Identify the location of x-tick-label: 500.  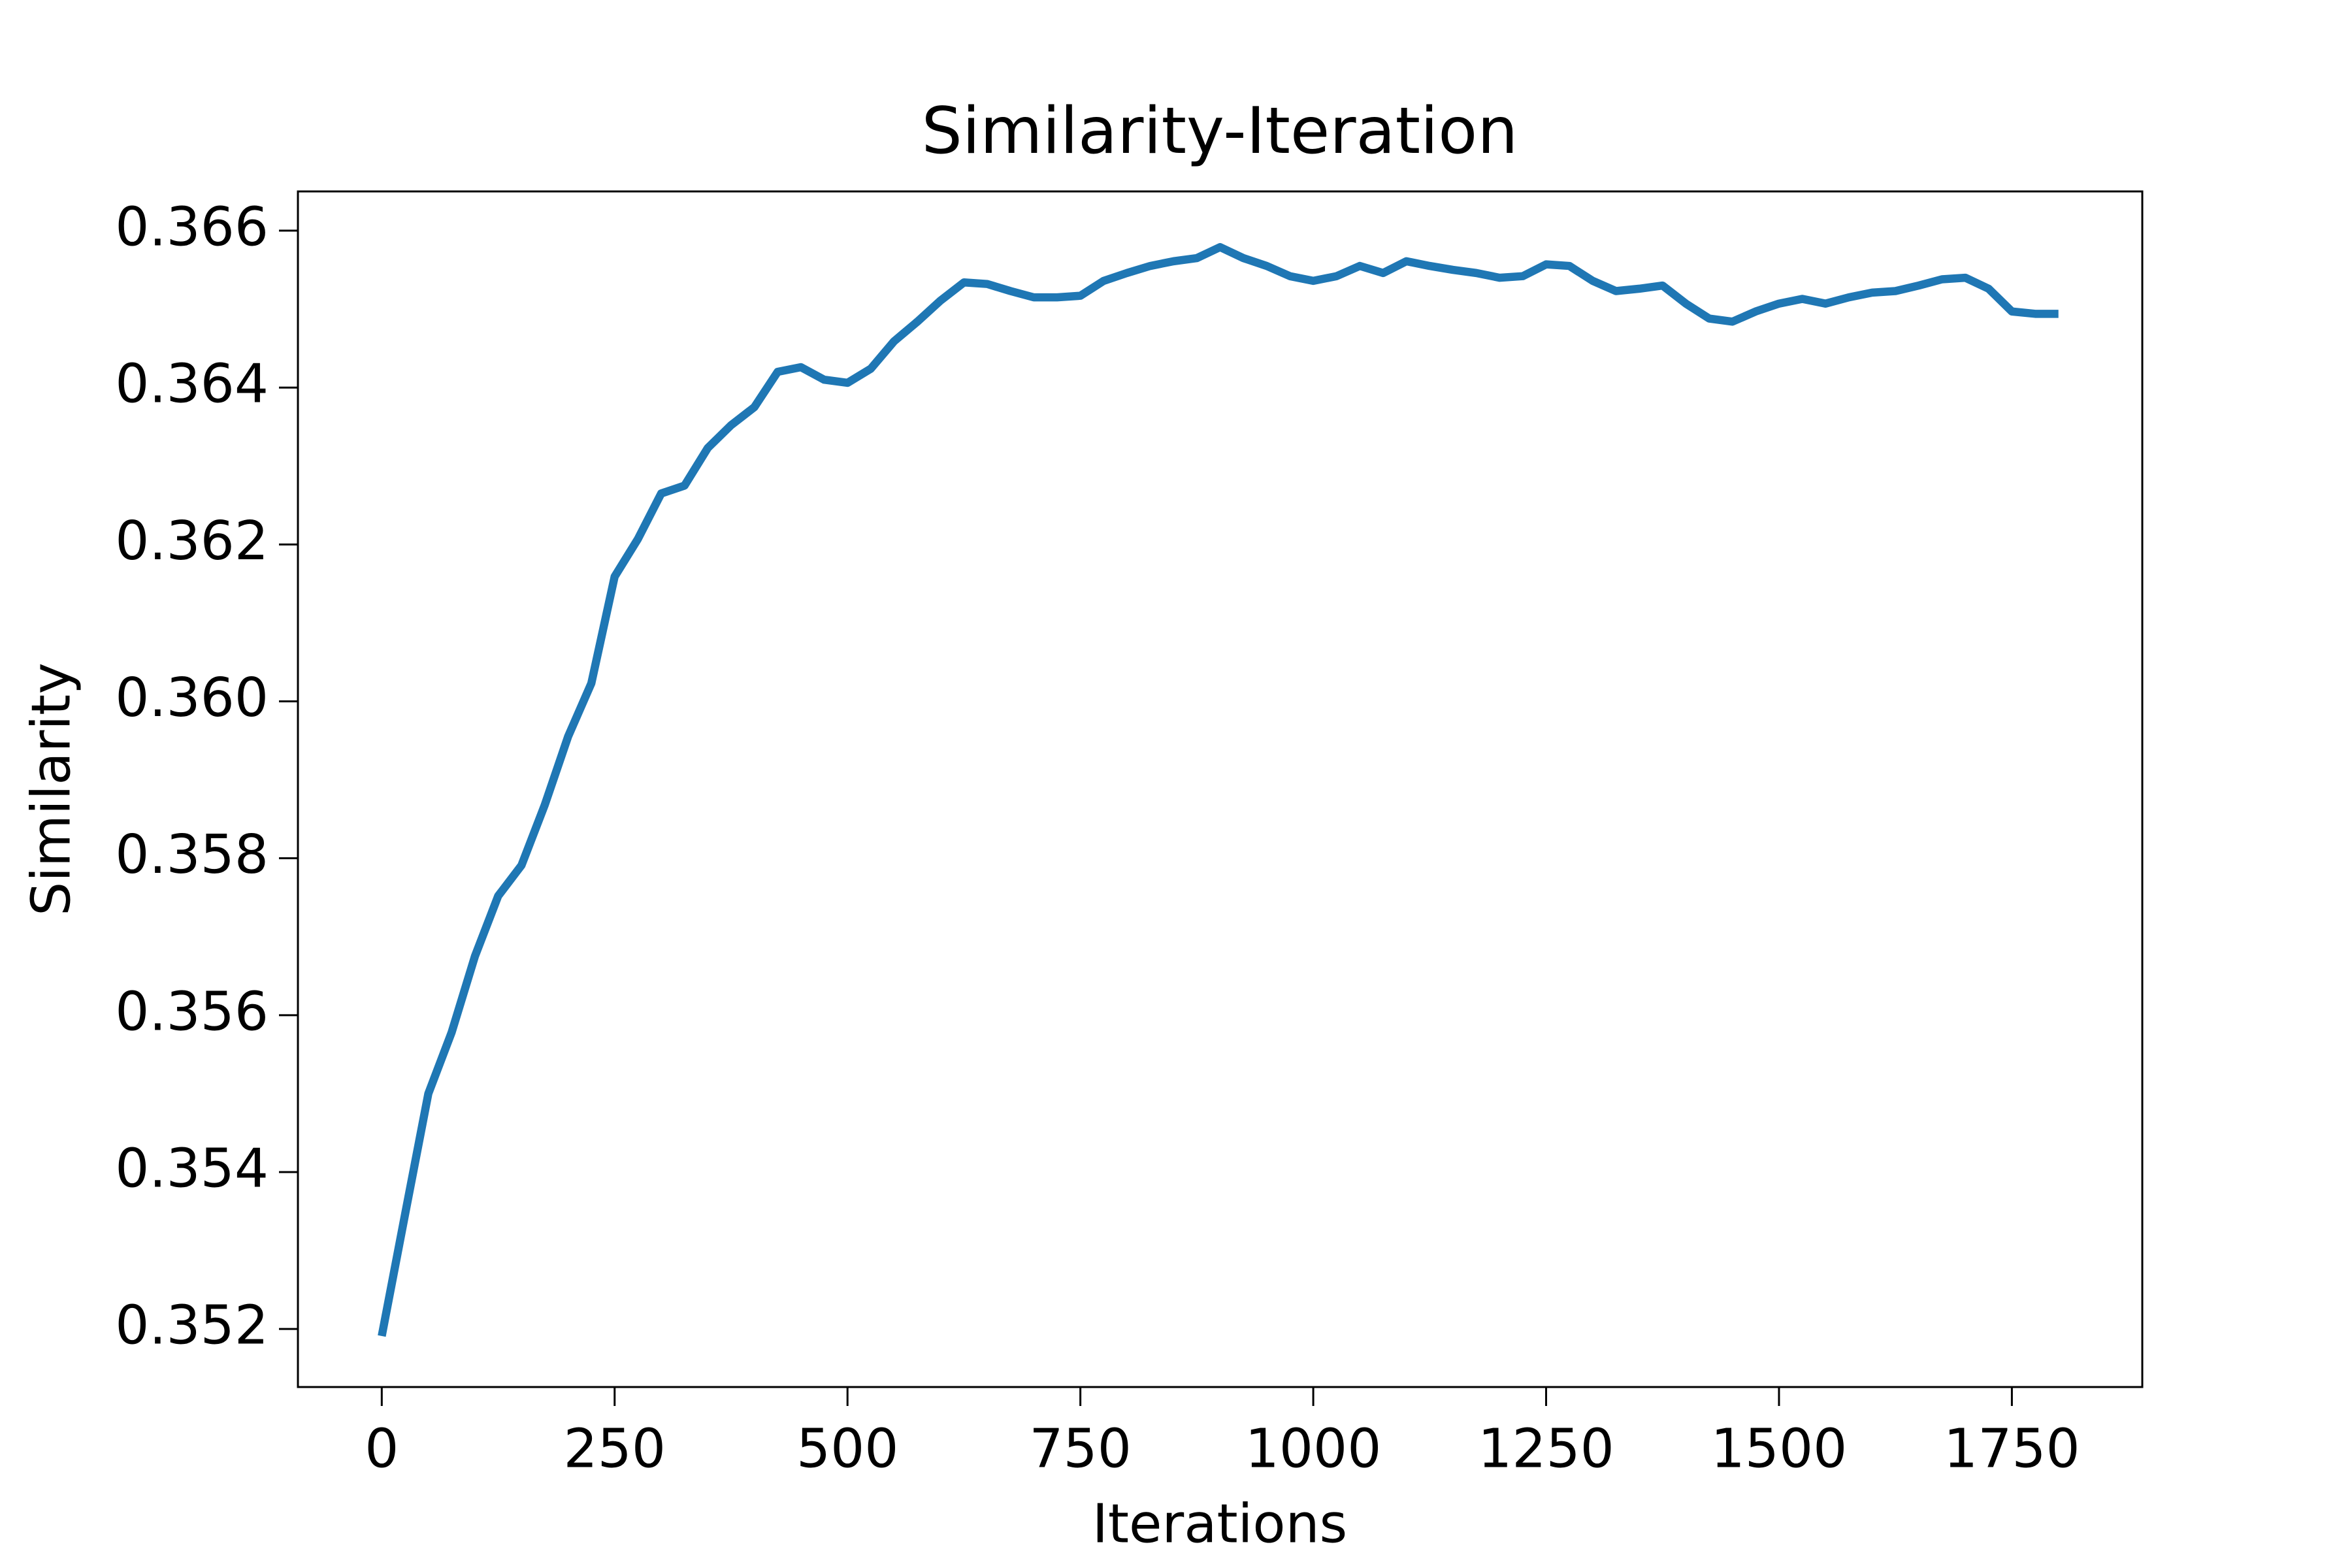
(847, 1449).